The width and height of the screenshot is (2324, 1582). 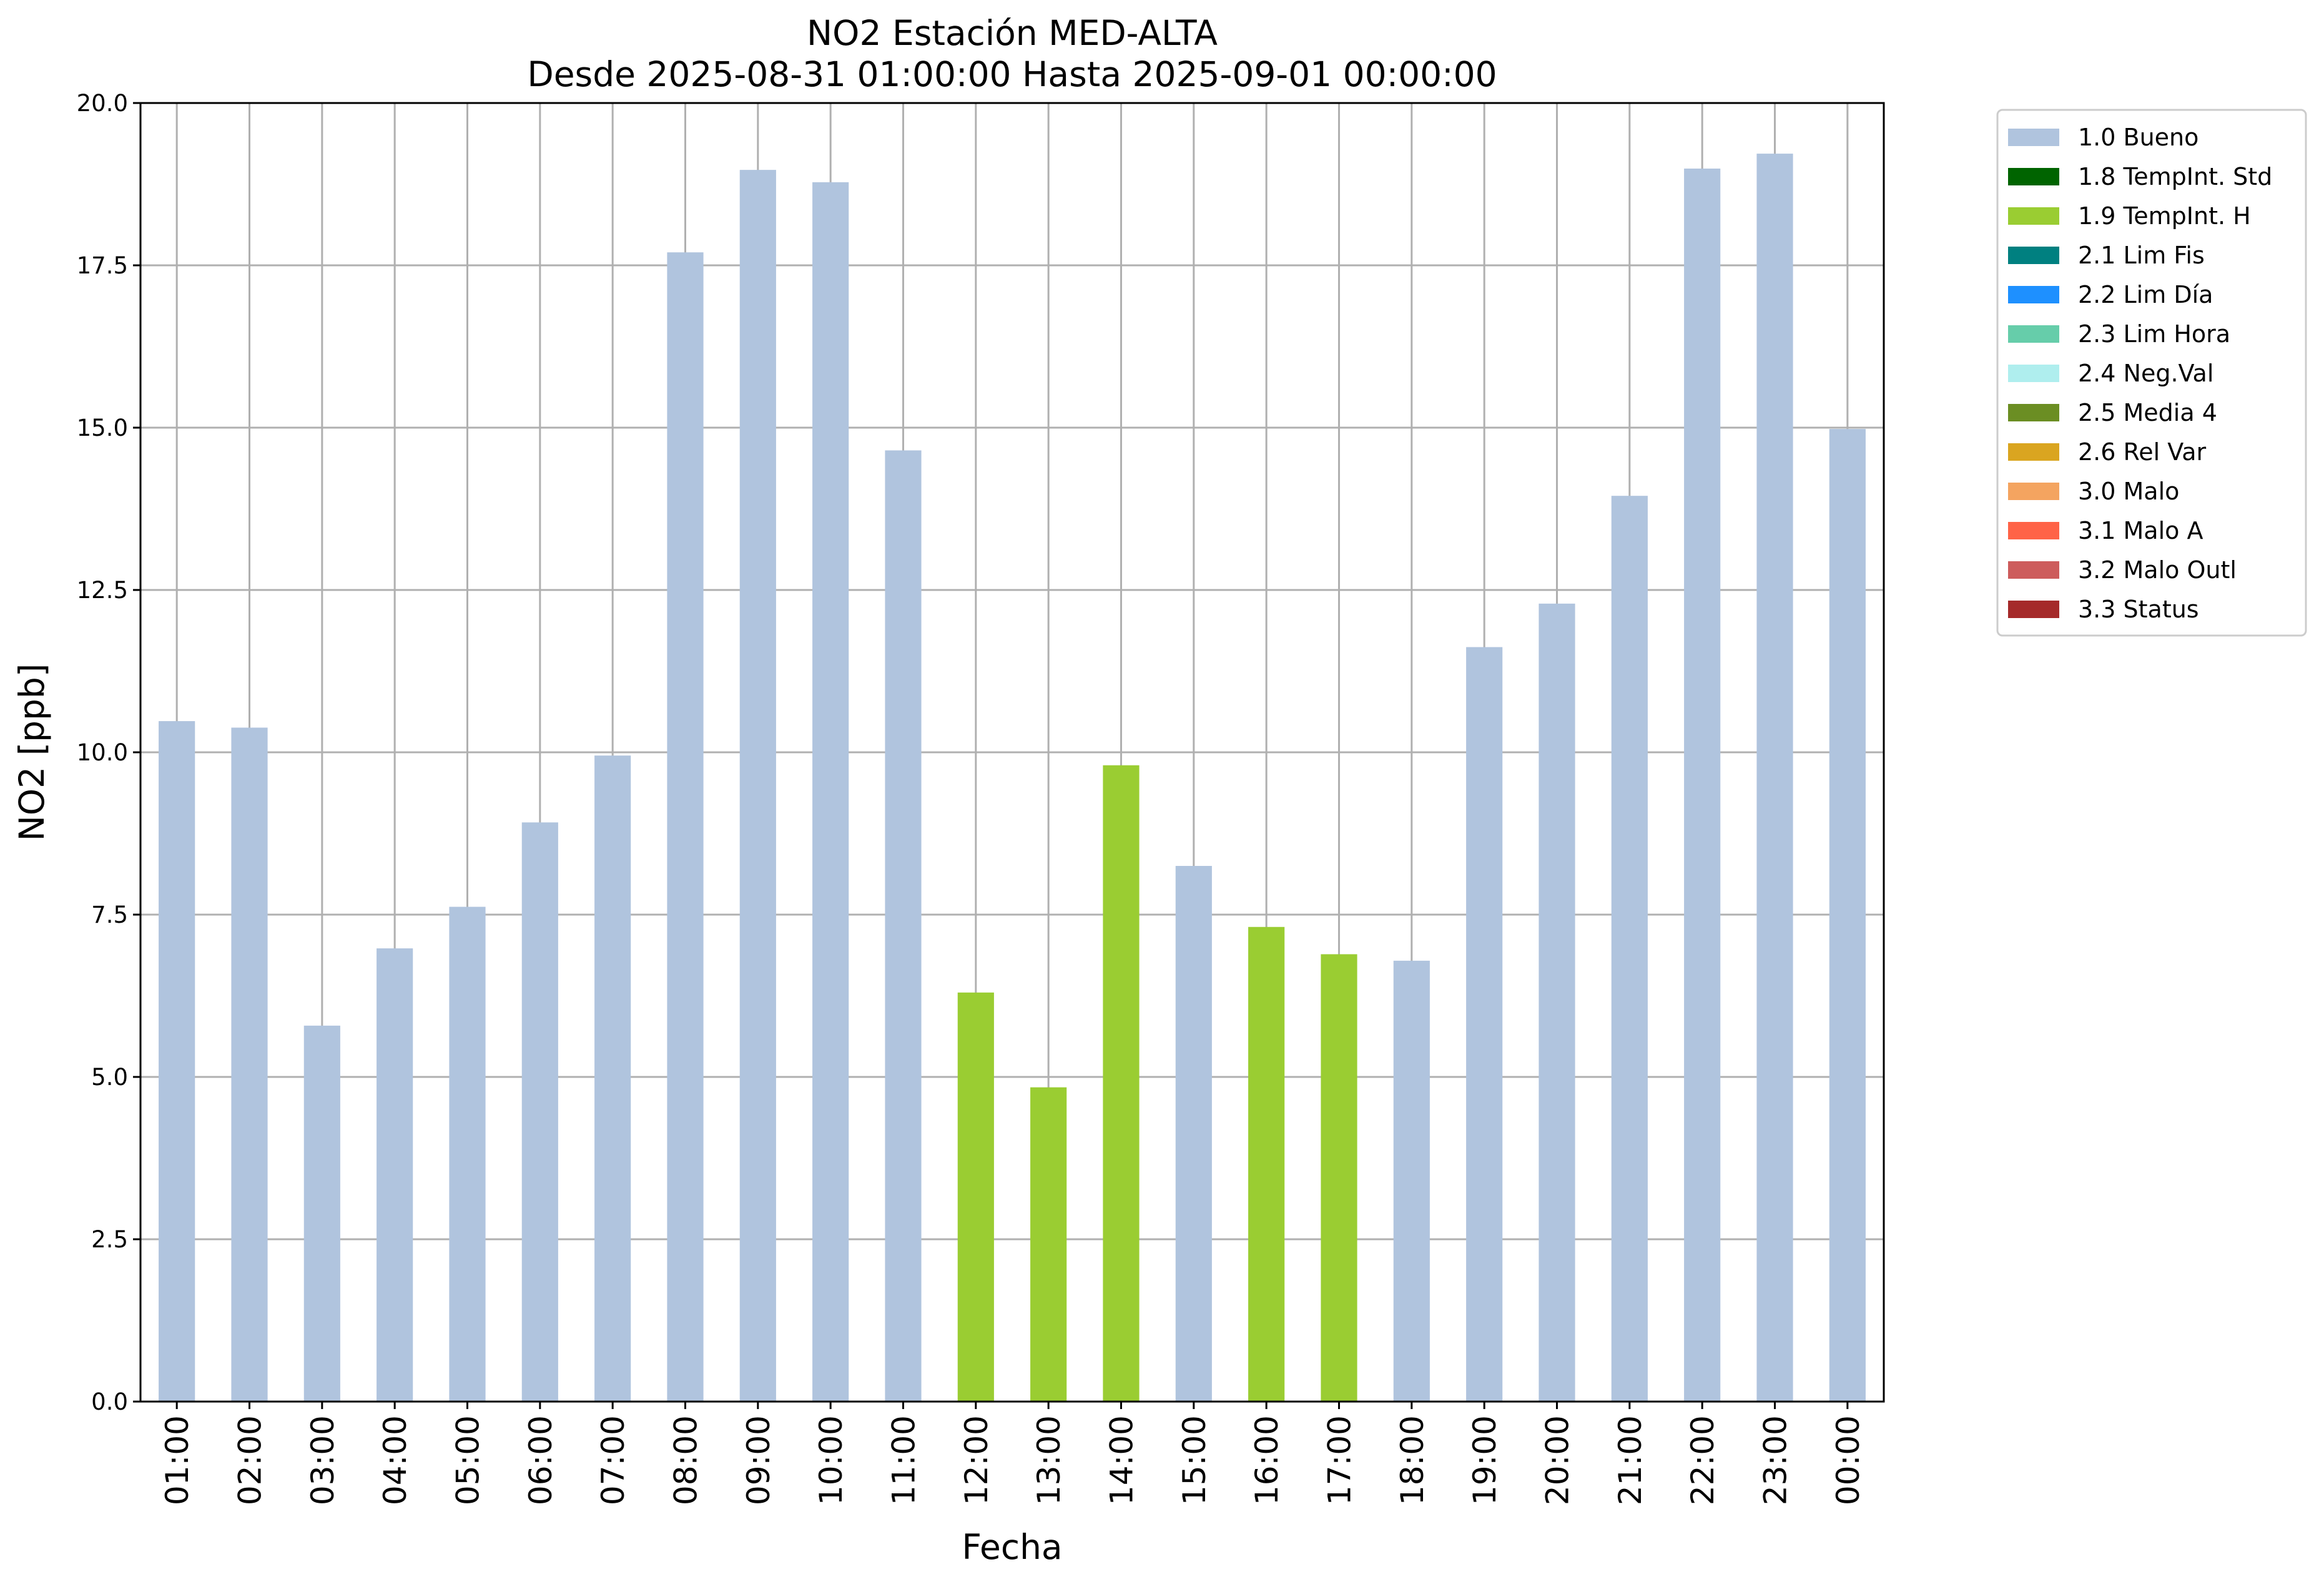 I want to click on x-tick-label: 20:00, so click(x=1558, y=1460).